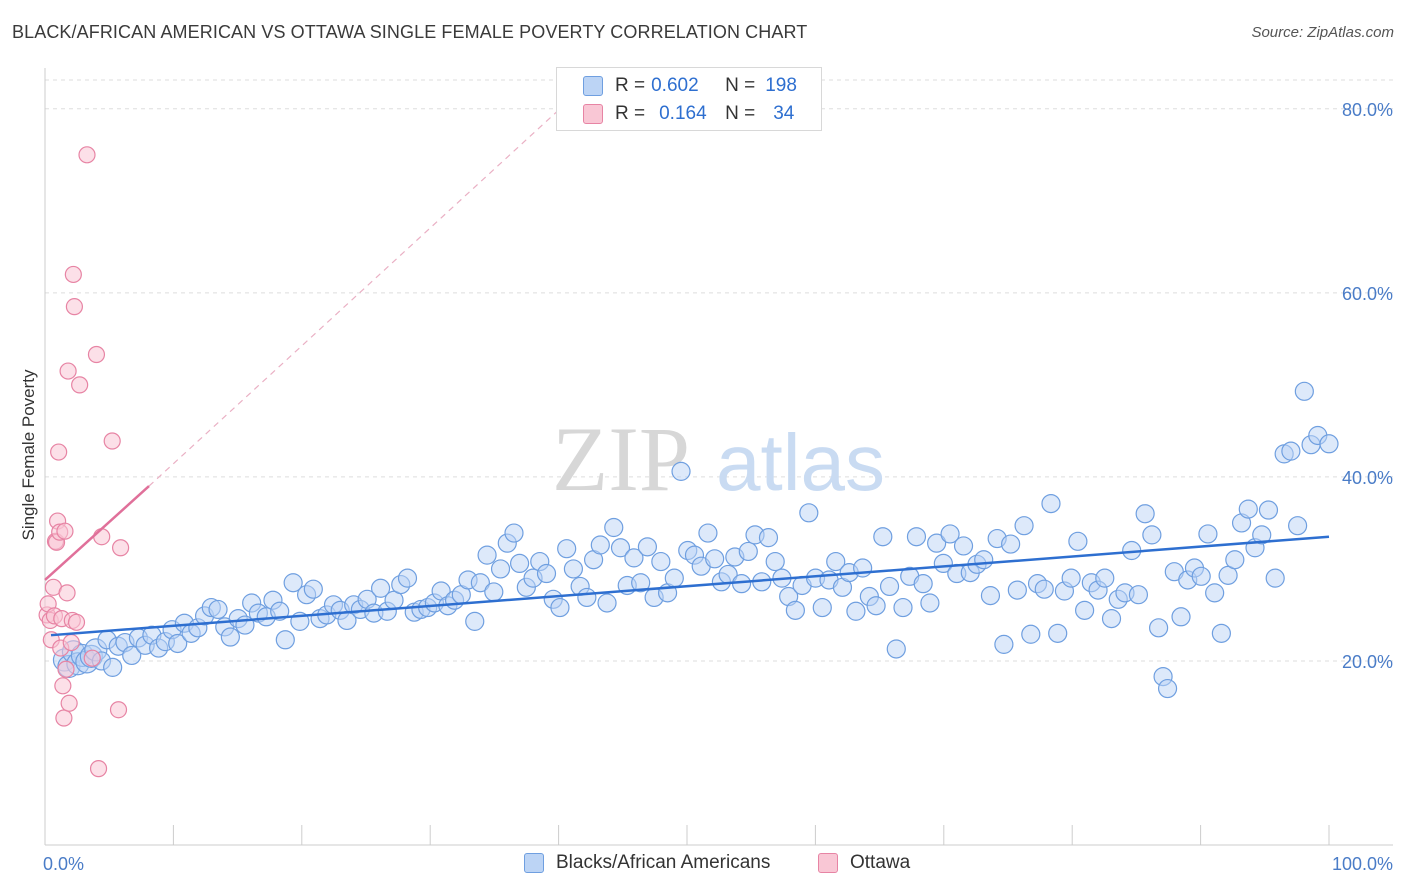 The width and height of the screenshot is (1406, 892). What do you see at coordinates (663, 862) in the screenshot?
I see `legend-label-blacks: Blacks/African Americans` at bounding box center [663, 862].